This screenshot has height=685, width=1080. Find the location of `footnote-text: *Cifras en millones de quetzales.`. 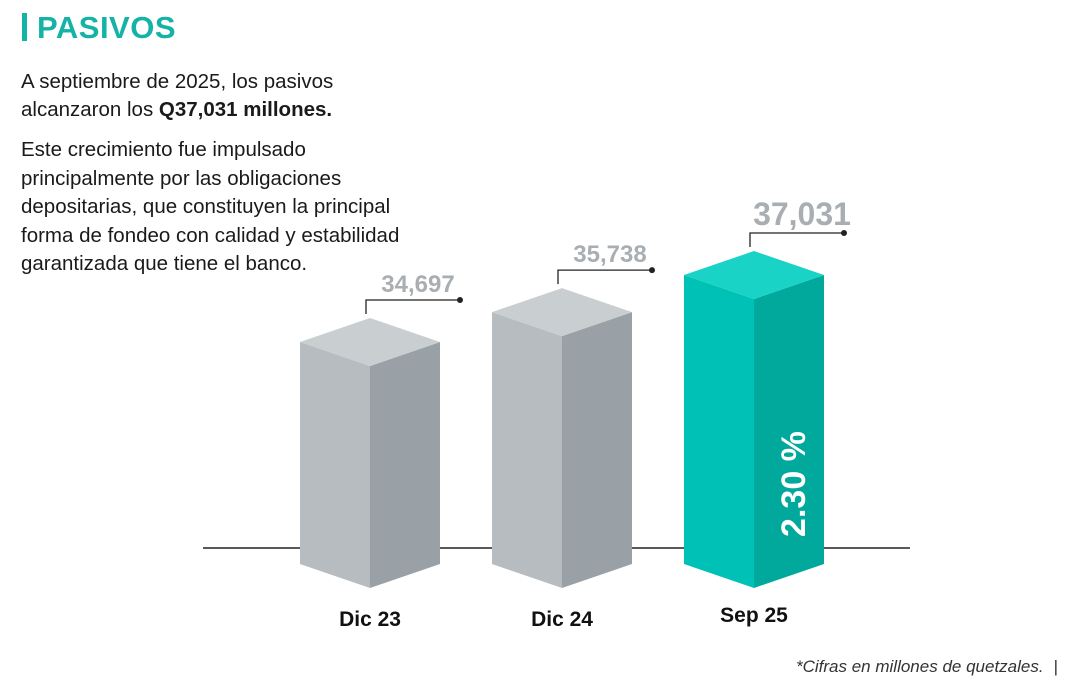

footnote-text: *Cifras en millones de quetzales. is located at coordinates (920, 666).